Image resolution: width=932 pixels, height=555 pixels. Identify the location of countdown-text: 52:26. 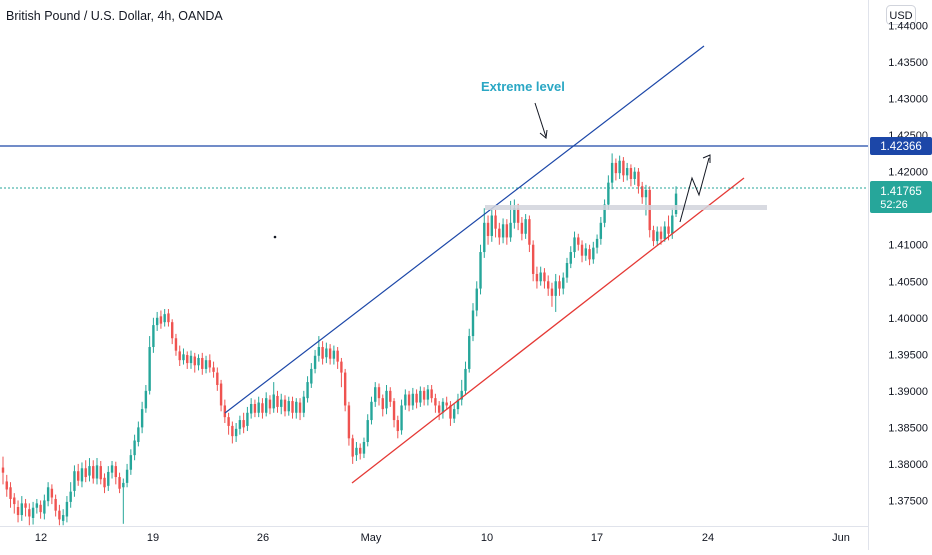
(894, 205).